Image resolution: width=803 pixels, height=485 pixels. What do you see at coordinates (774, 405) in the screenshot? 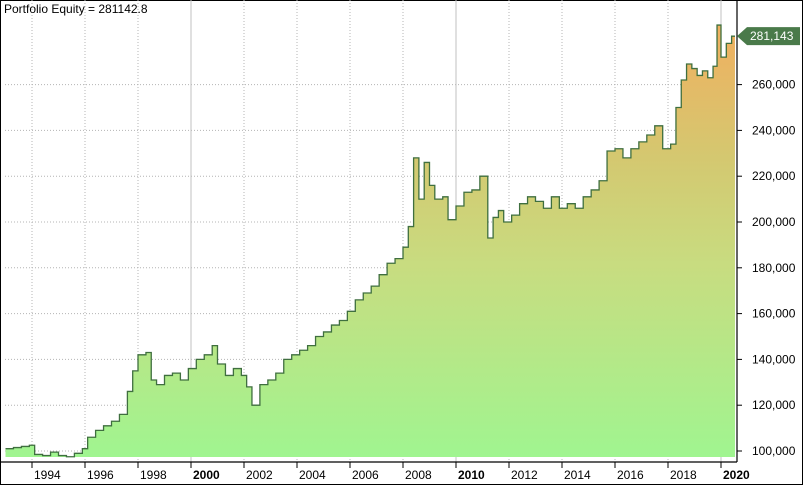
I see `y-tick-label: 120,000` at bounding box center [774, 405].